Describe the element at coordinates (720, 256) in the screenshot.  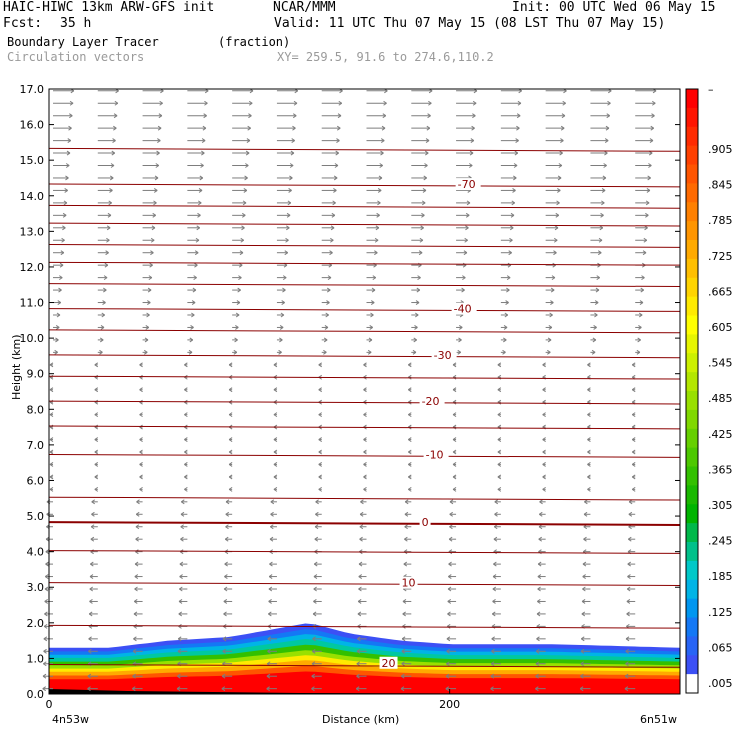
I see `colorbar-label: .725` at that location.